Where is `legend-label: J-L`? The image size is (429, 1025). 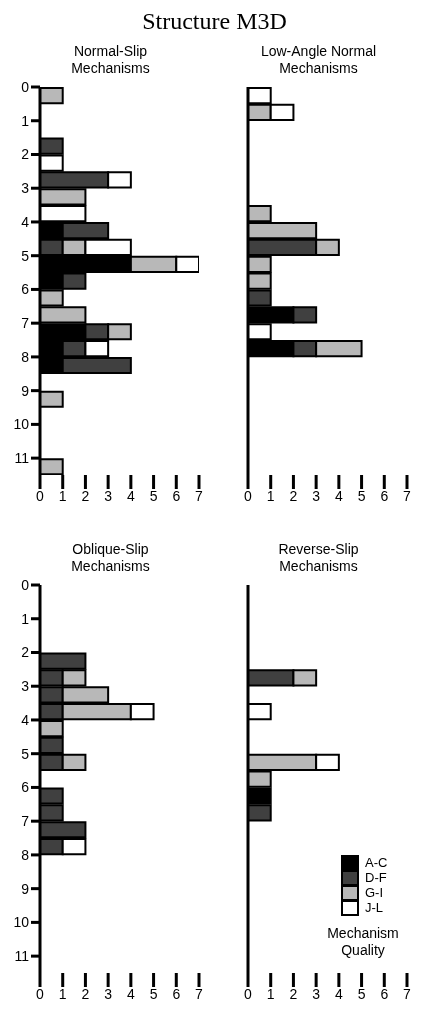 legend-label: J-L is located at coordinates (374, 907).